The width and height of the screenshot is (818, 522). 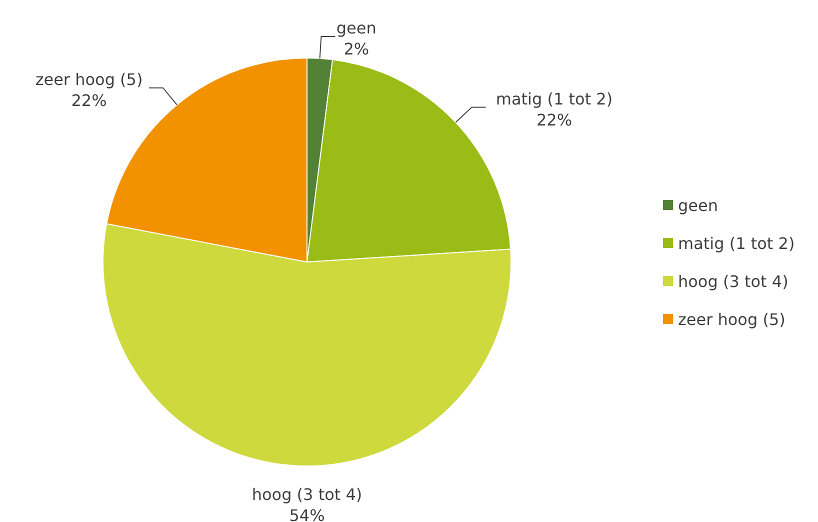 I want to click on legend-label: hoog (3 tot 4), so click(x=733, y=281).